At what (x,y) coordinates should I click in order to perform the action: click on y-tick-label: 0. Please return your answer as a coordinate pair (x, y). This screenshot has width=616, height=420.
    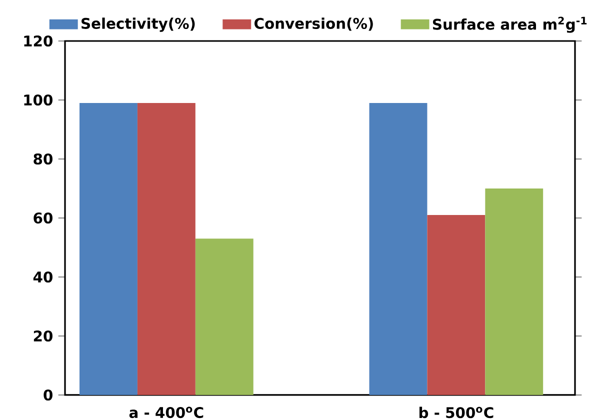
    Looking at the image, I should click on (48, 395).